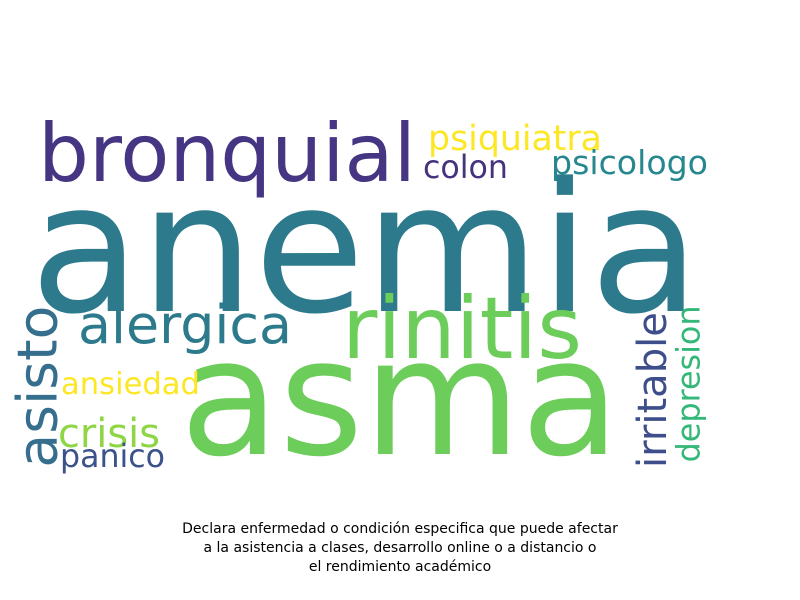  Describe the element at coordinates (465, 167) in the screenshot. I see `word-colon: colon` at that location.